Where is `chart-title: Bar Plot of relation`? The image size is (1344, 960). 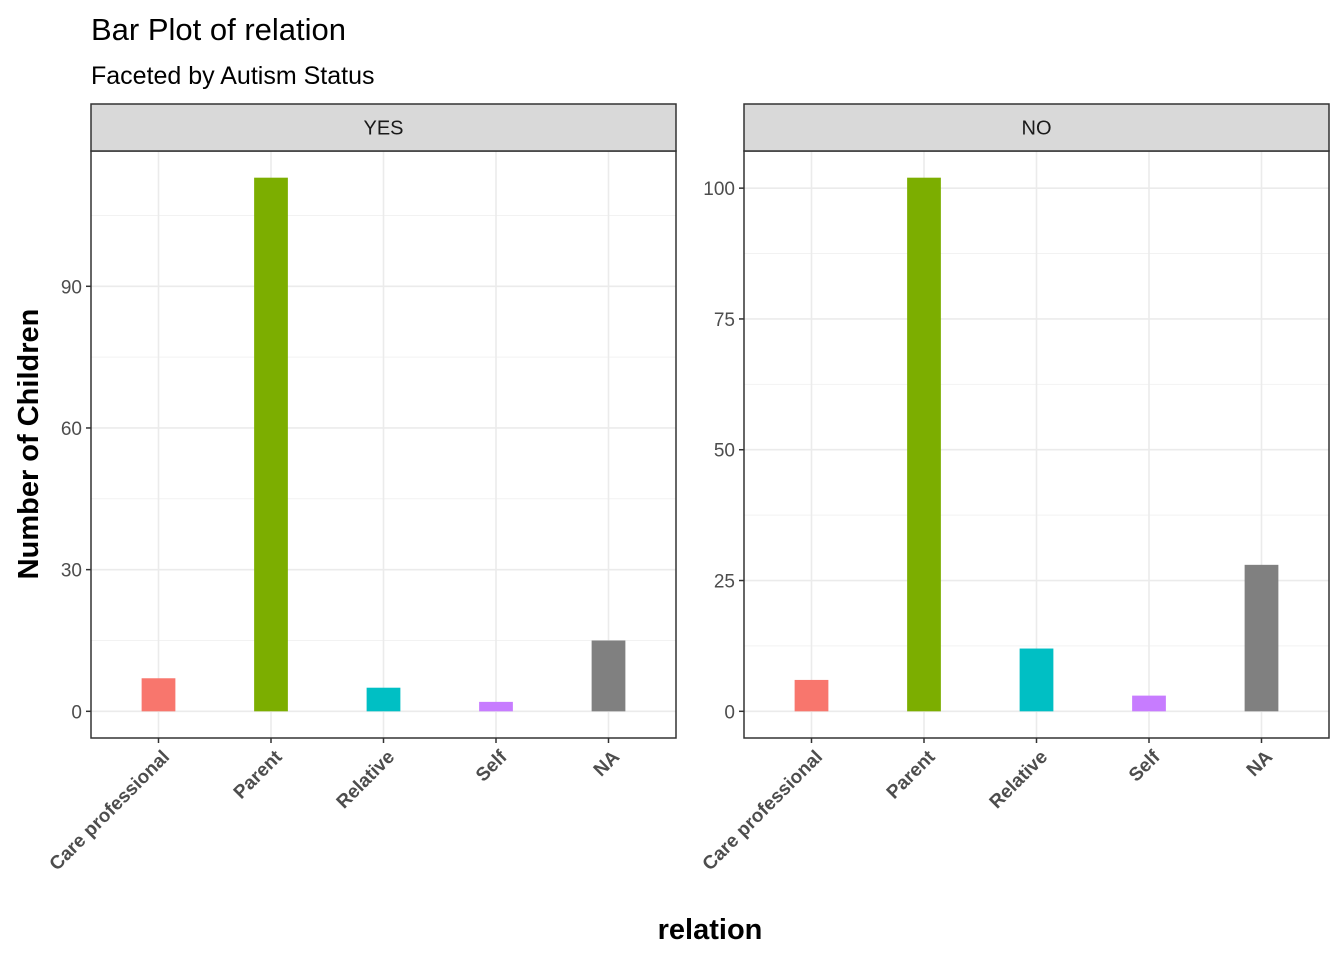 chart-title: Bar Plot of relation is located at coordinates (218, 29).